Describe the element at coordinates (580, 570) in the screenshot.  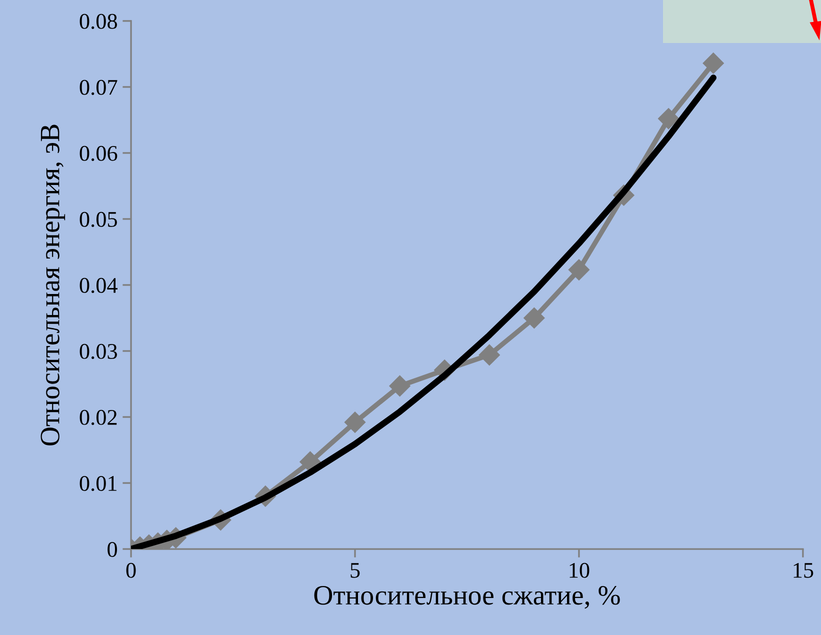
I see `x-tick-label: 10` at that location.